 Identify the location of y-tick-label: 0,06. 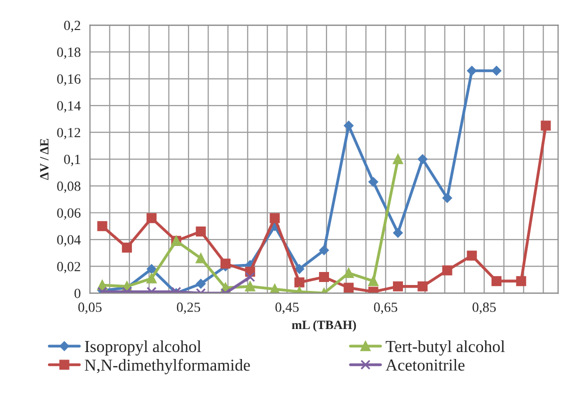
(69, 214).